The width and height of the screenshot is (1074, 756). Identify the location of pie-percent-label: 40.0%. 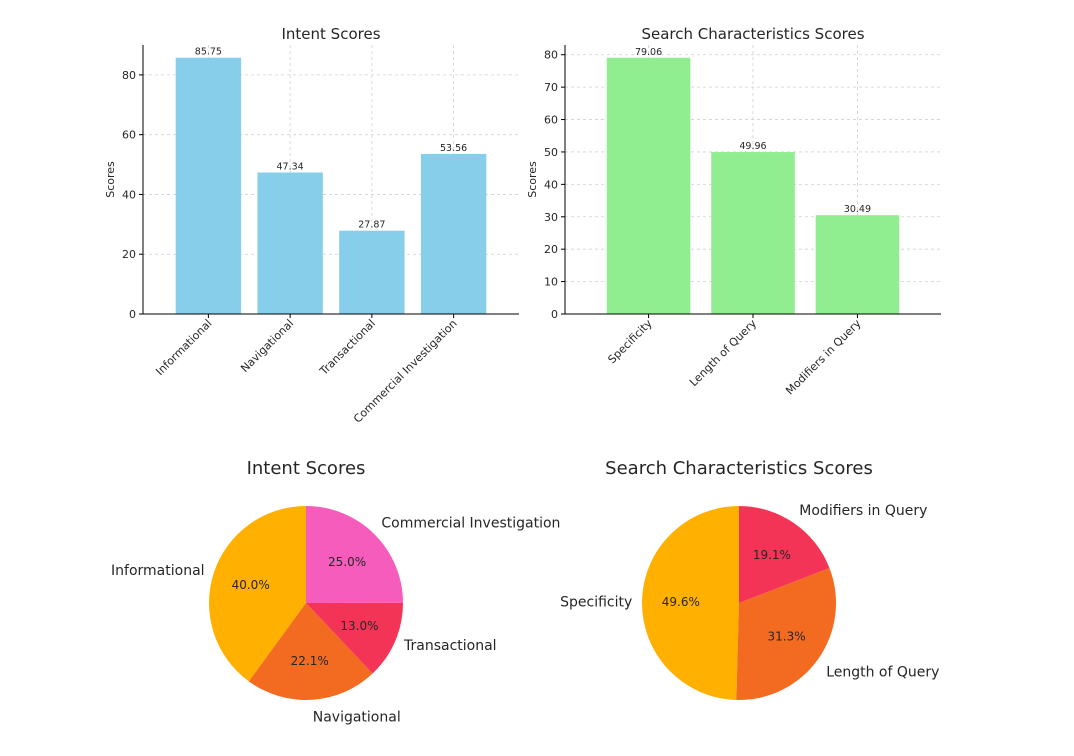
(251, 585).